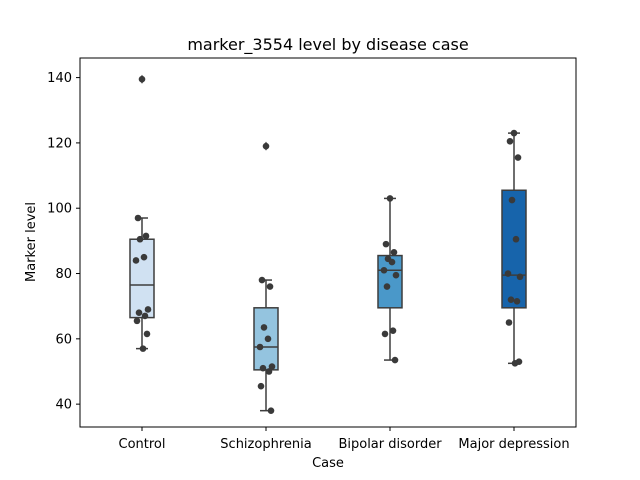 The width and height of the screenshot is (640, 480). I want to click on y-tick-label: 120, so click(59, 143).